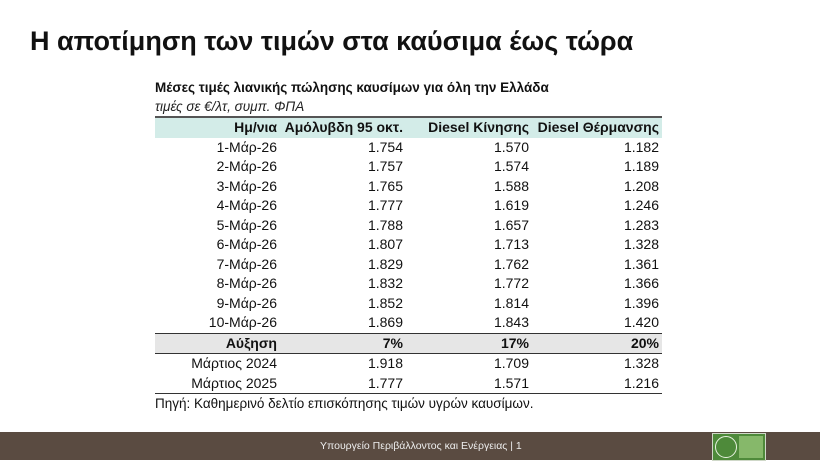 This screenshot has height=461, width=820. What do you see at coordinates (385, 166) in the screenshot?
I see `cell-unleaded-95: 1.757` at bounding box center [385, 166].